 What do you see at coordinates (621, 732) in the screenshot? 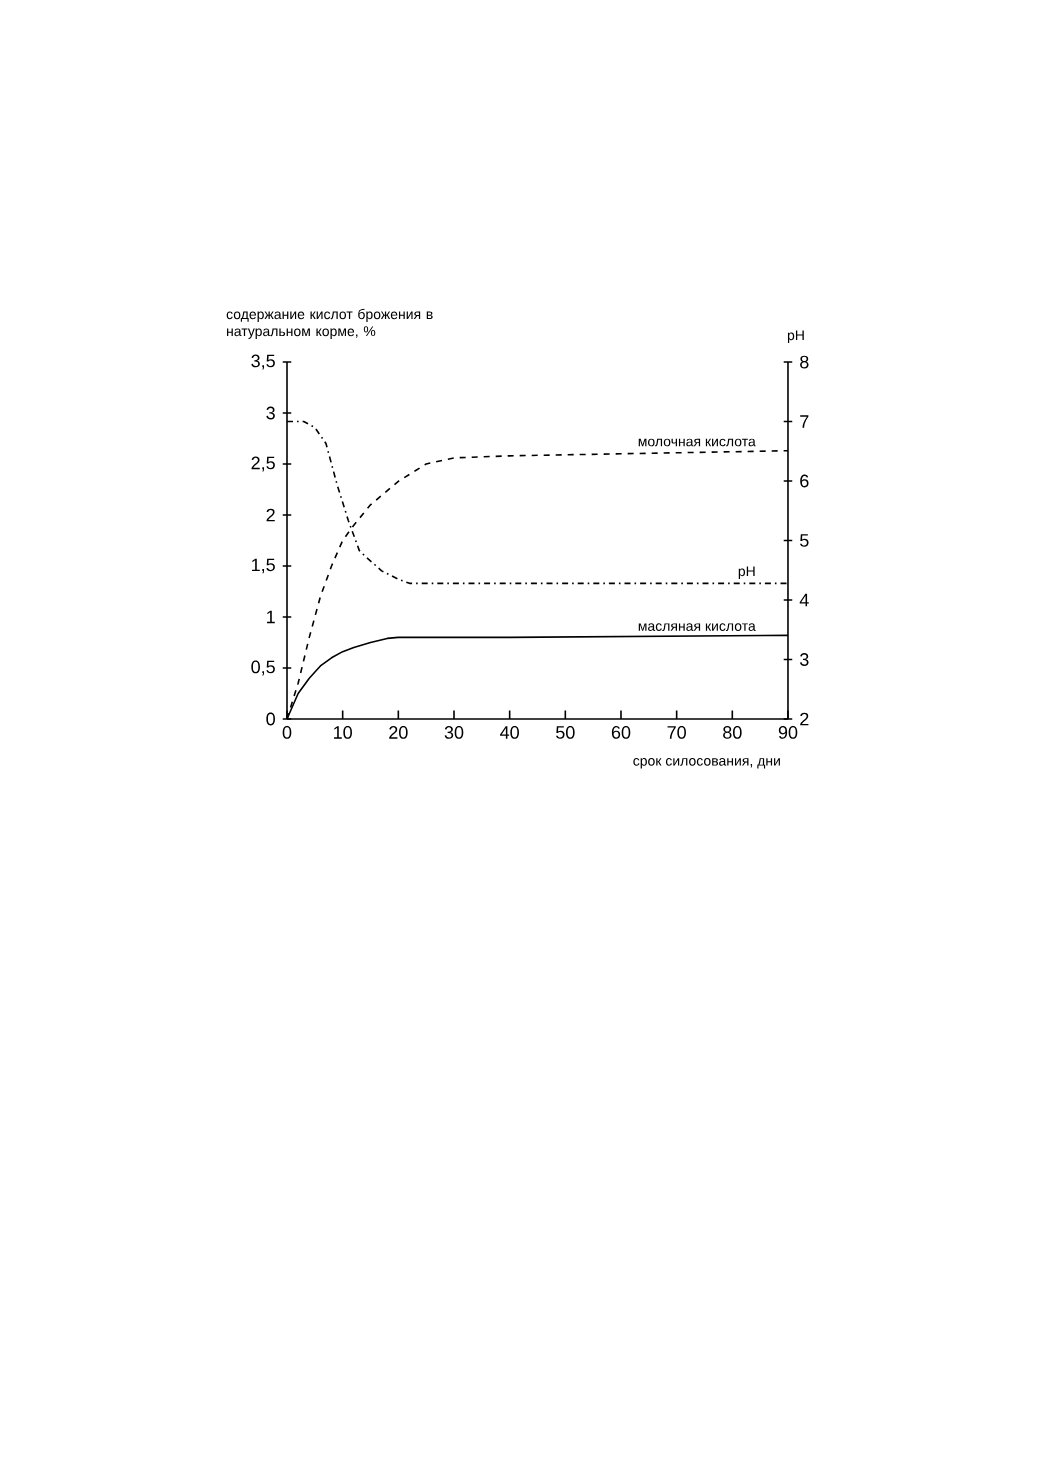
I see `x-tick-label: 60` at bounding box center [621, 732].